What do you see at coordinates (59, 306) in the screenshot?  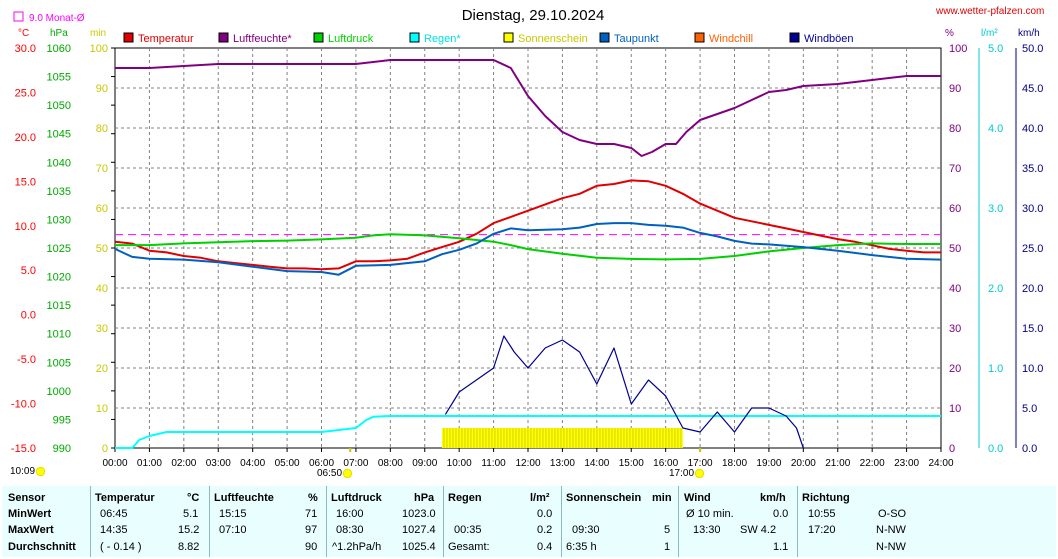 I see `pressure-tick-label: 1015` at bounding box center [59, 306].